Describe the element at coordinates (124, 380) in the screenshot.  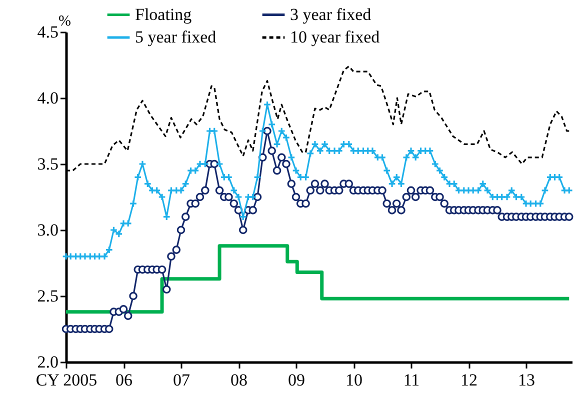
I see `x-tick-label: 06` at that location.